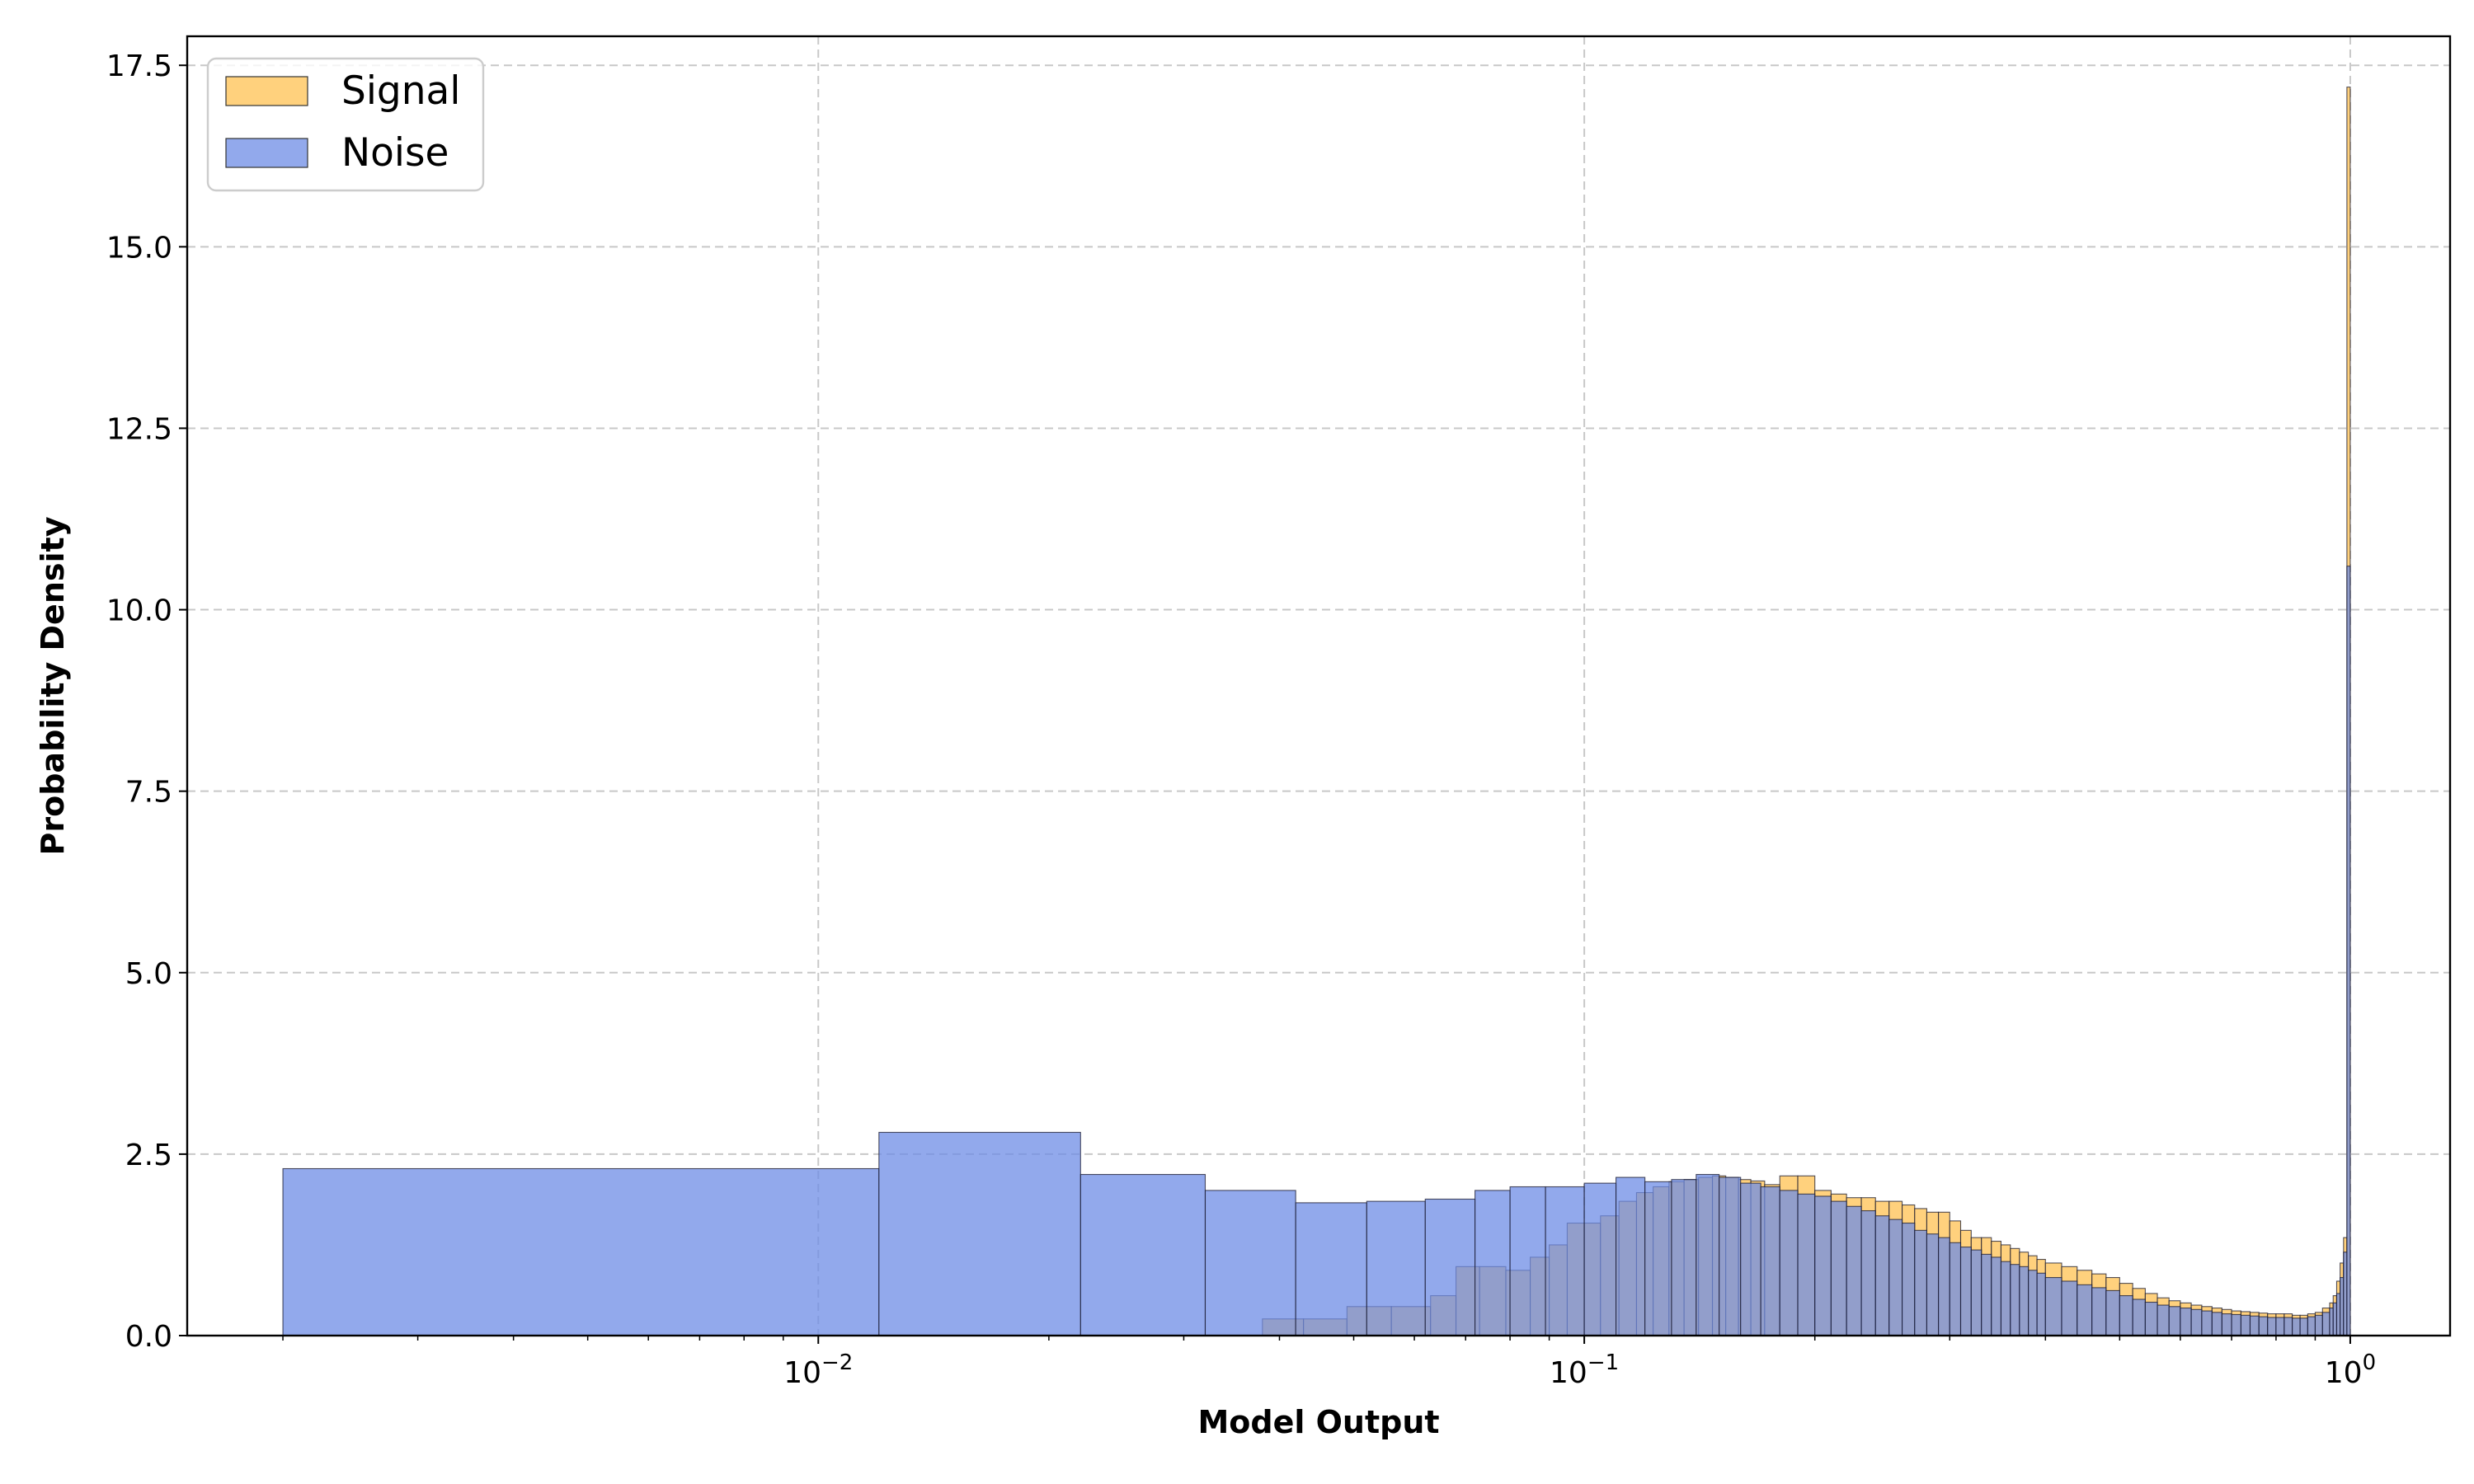 The width and height of the screenshot is (2474, 1484). I want to click on y-tick-label: 17.5, so click(139, 66).